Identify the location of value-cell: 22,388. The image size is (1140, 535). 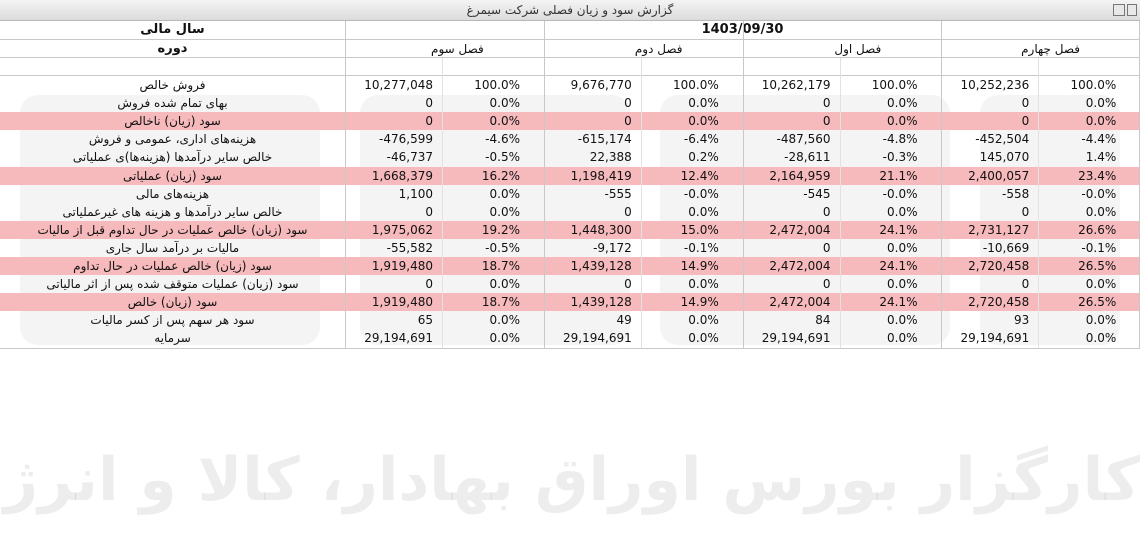
(610, 157).